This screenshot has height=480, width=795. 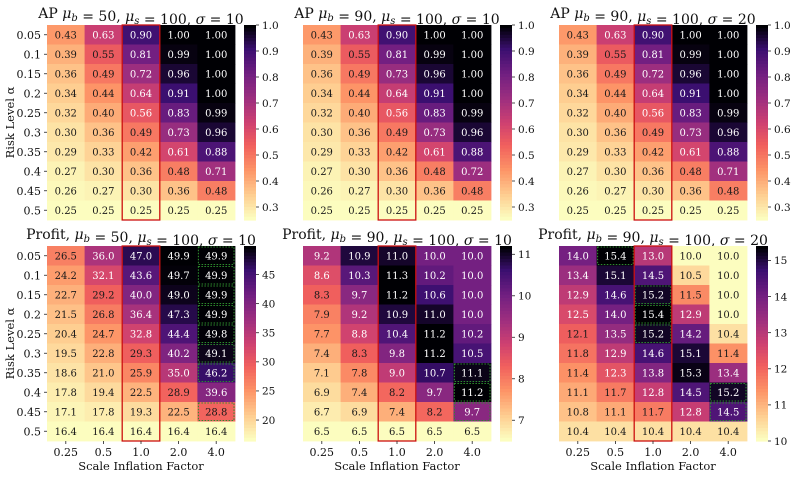 I want to click on cell-value-label: 0.49, so click(x=103, y=74).